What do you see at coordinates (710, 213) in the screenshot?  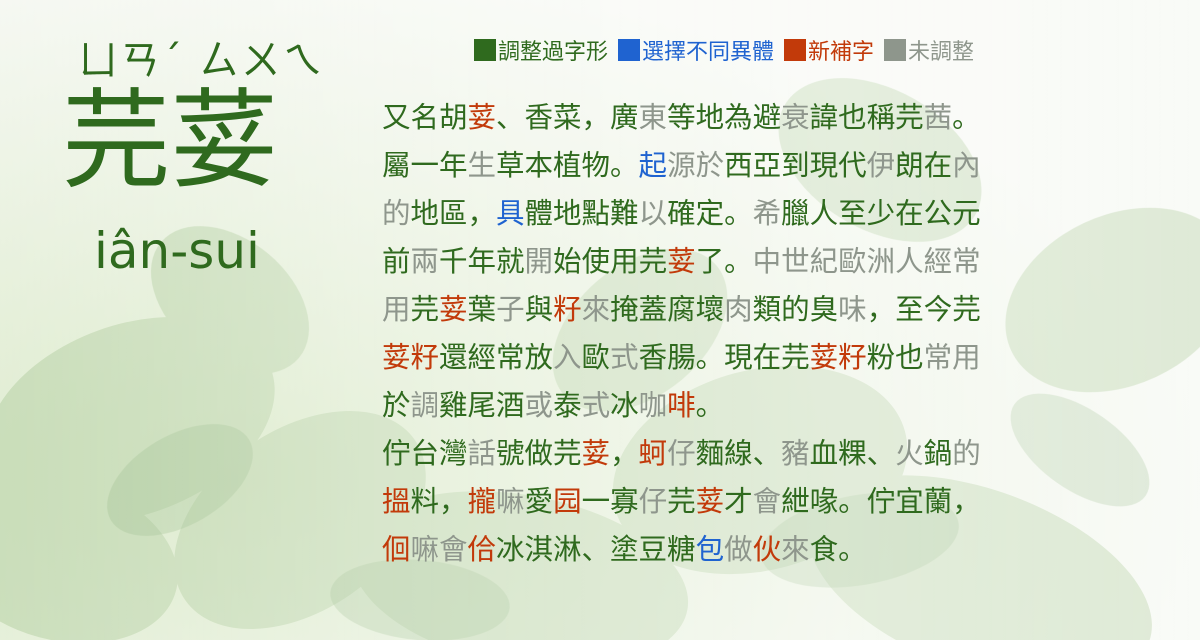 I see `text-segment: 確定。` at bounding box center [710, 213].